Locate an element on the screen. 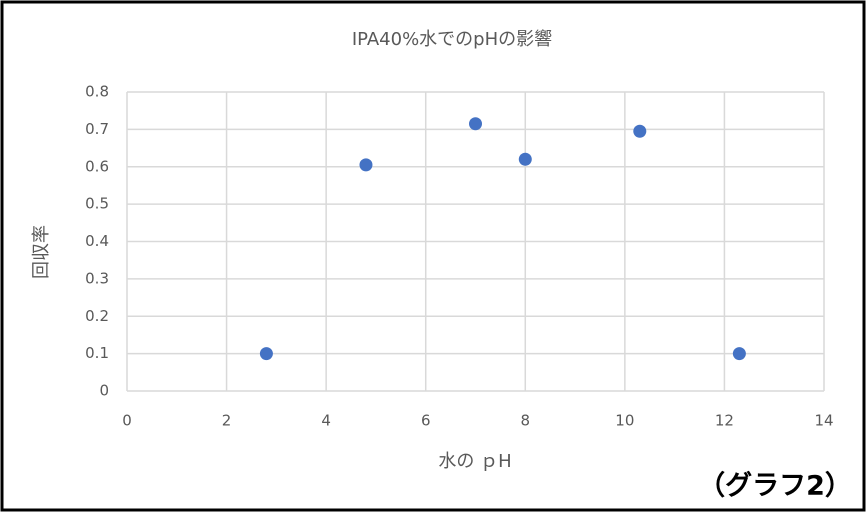 This screenshot has width=867, height=513. chart-title: IPA40%水でのpHの影響 is located at coordinates (452, 39).